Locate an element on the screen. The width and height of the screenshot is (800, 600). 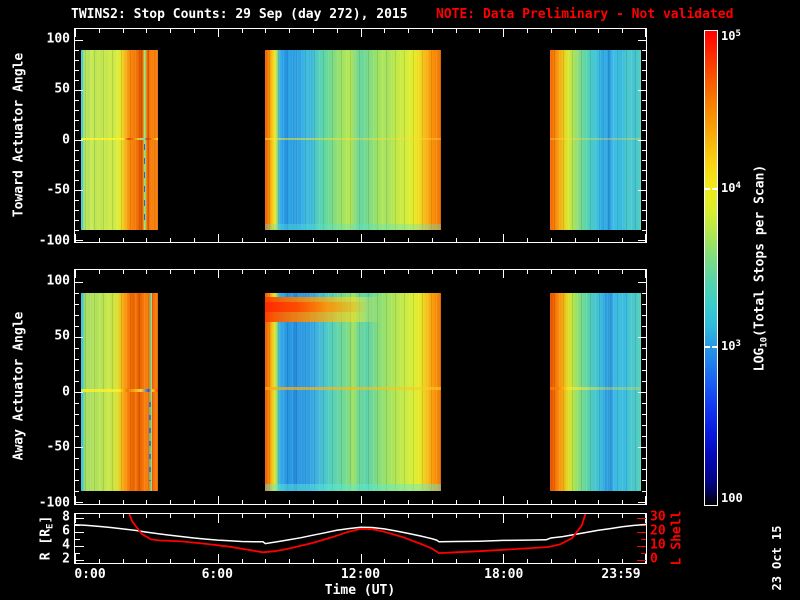
r-line is located at coordinates (360, 534).